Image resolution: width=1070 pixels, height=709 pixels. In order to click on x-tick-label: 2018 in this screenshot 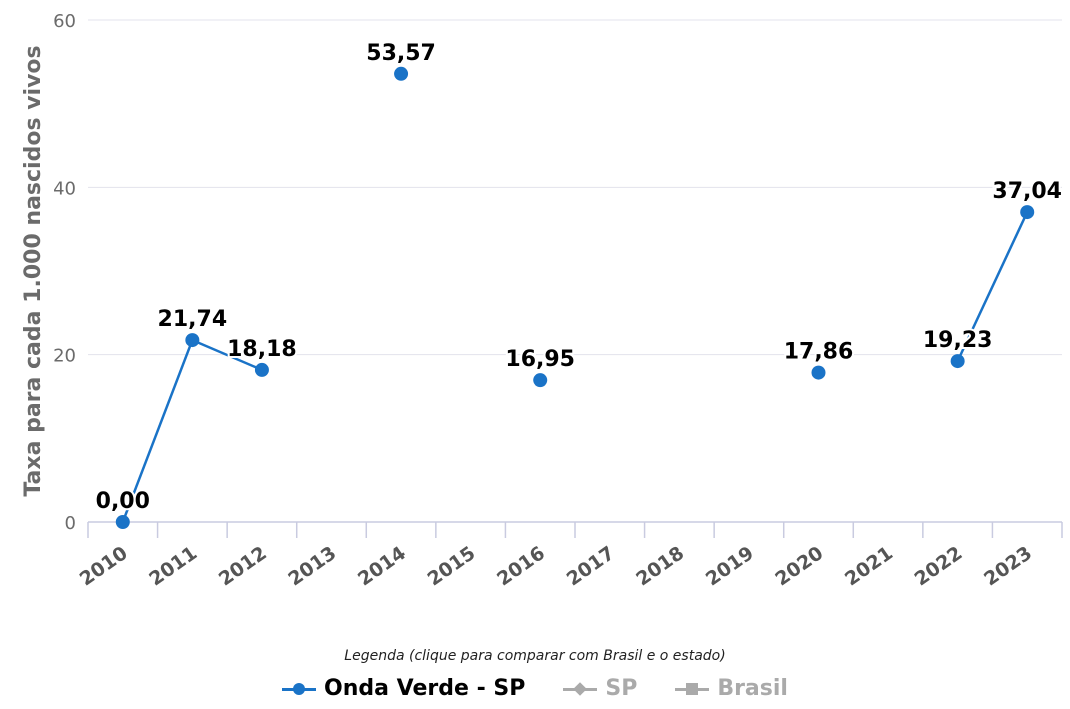, I will do `click(660, 566)`.